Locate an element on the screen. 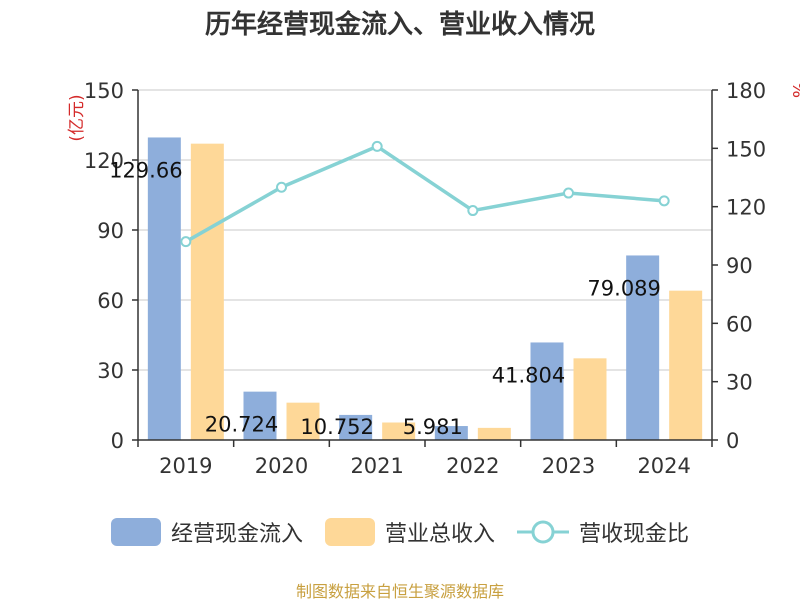 The width and height of the screenshot is (800, 602). legend-item-ratio: 营收现金比 is located at coordinates (603, 532).